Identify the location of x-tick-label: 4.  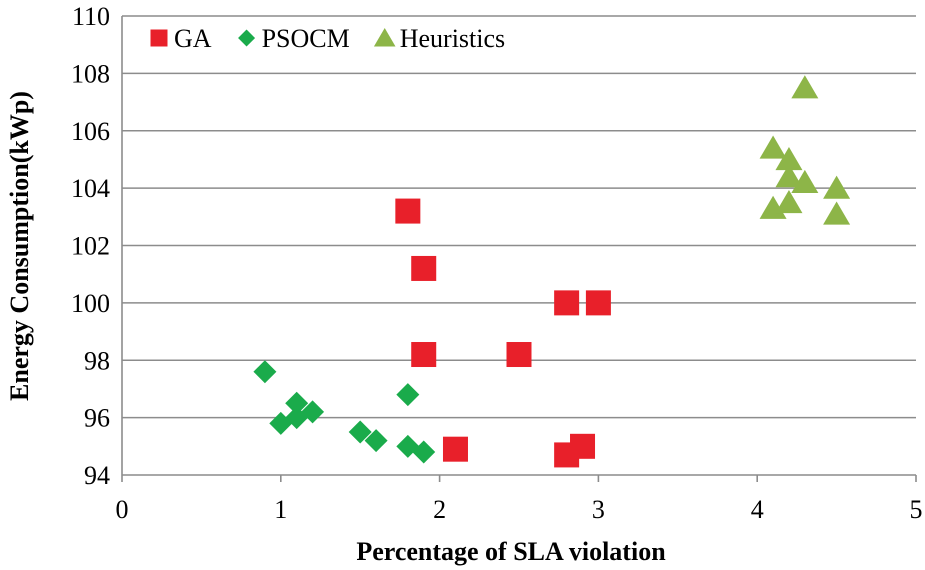
(757, 509).